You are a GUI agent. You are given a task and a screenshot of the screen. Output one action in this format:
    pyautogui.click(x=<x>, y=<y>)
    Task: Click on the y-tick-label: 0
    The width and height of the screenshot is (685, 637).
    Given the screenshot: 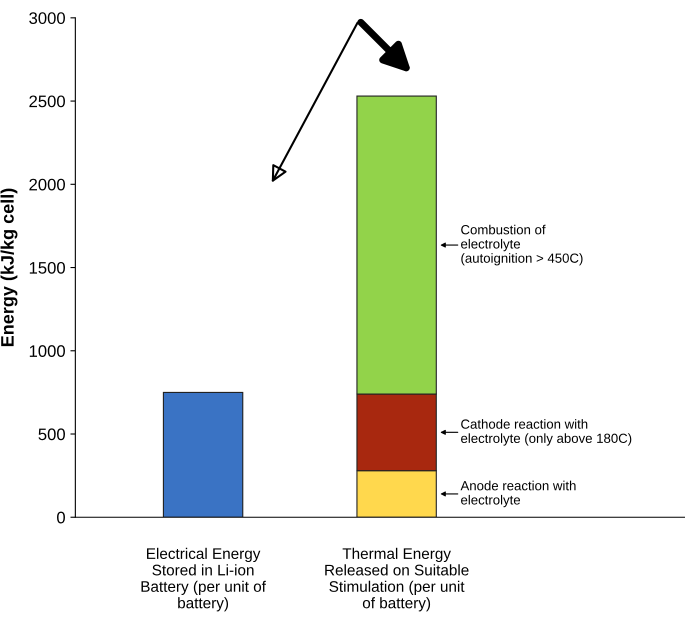 What is the action you would take?
    pyautogui.click(x=61, y=518)
    